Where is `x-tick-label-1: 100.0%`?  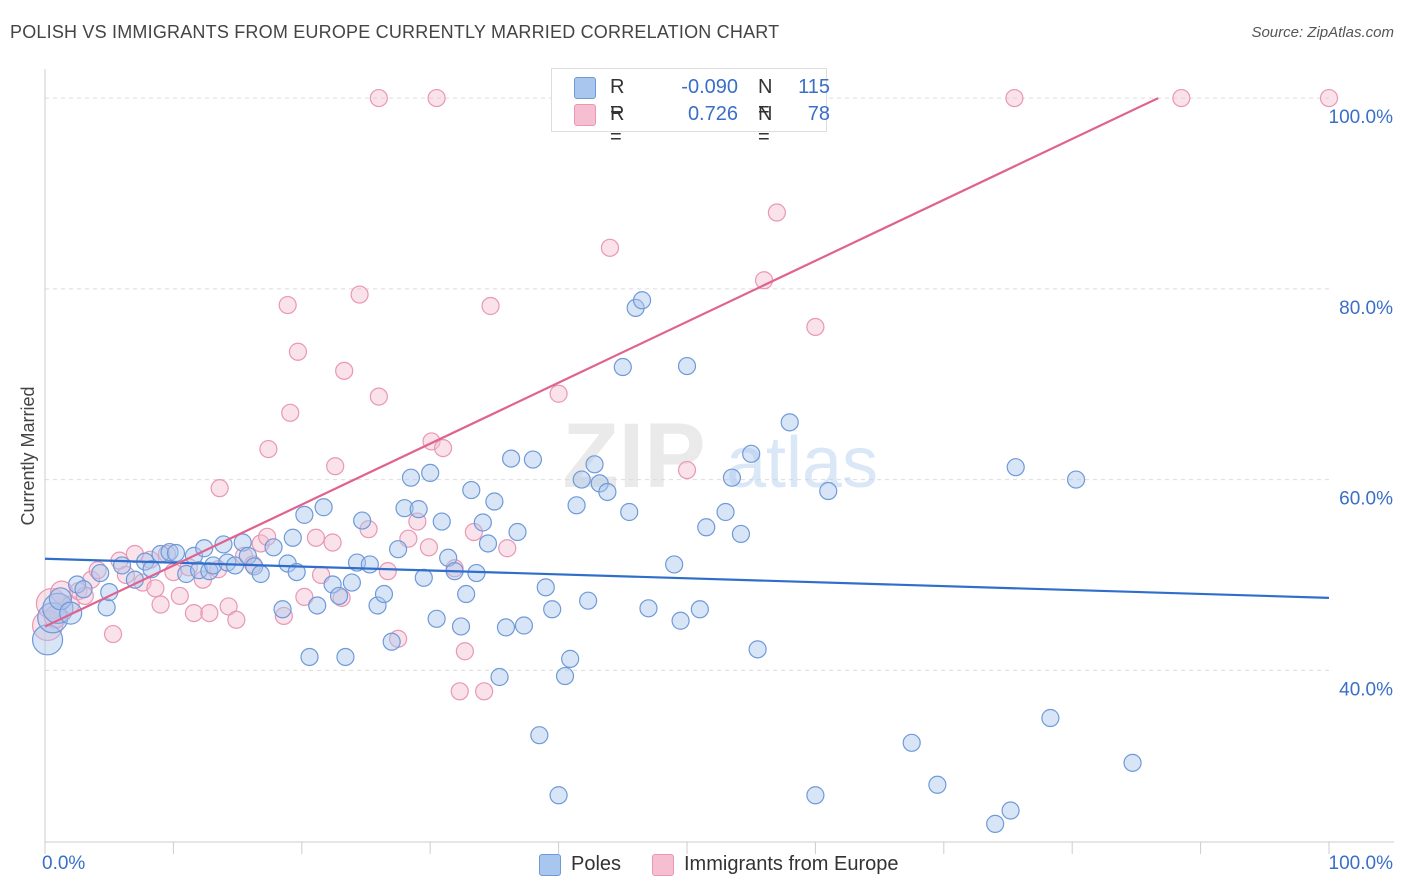
x-tick-label-1: 100.0% is located at coordinates (1361, 863).